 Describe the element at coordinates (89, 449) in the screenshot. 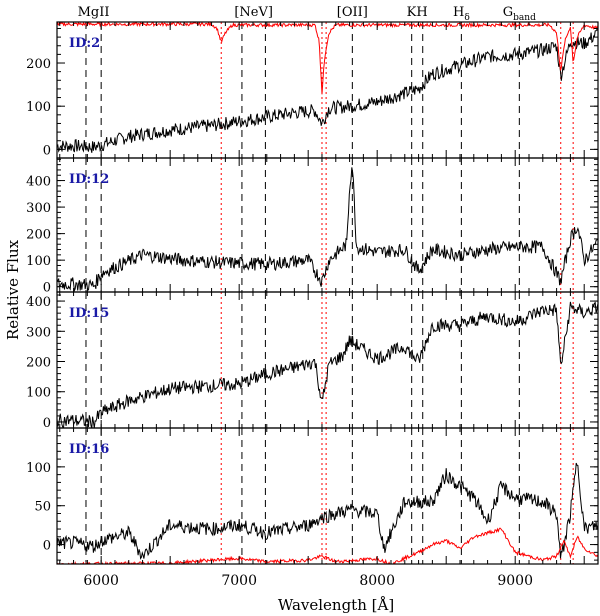

I see `panel-id-label: ID:16` at that location.